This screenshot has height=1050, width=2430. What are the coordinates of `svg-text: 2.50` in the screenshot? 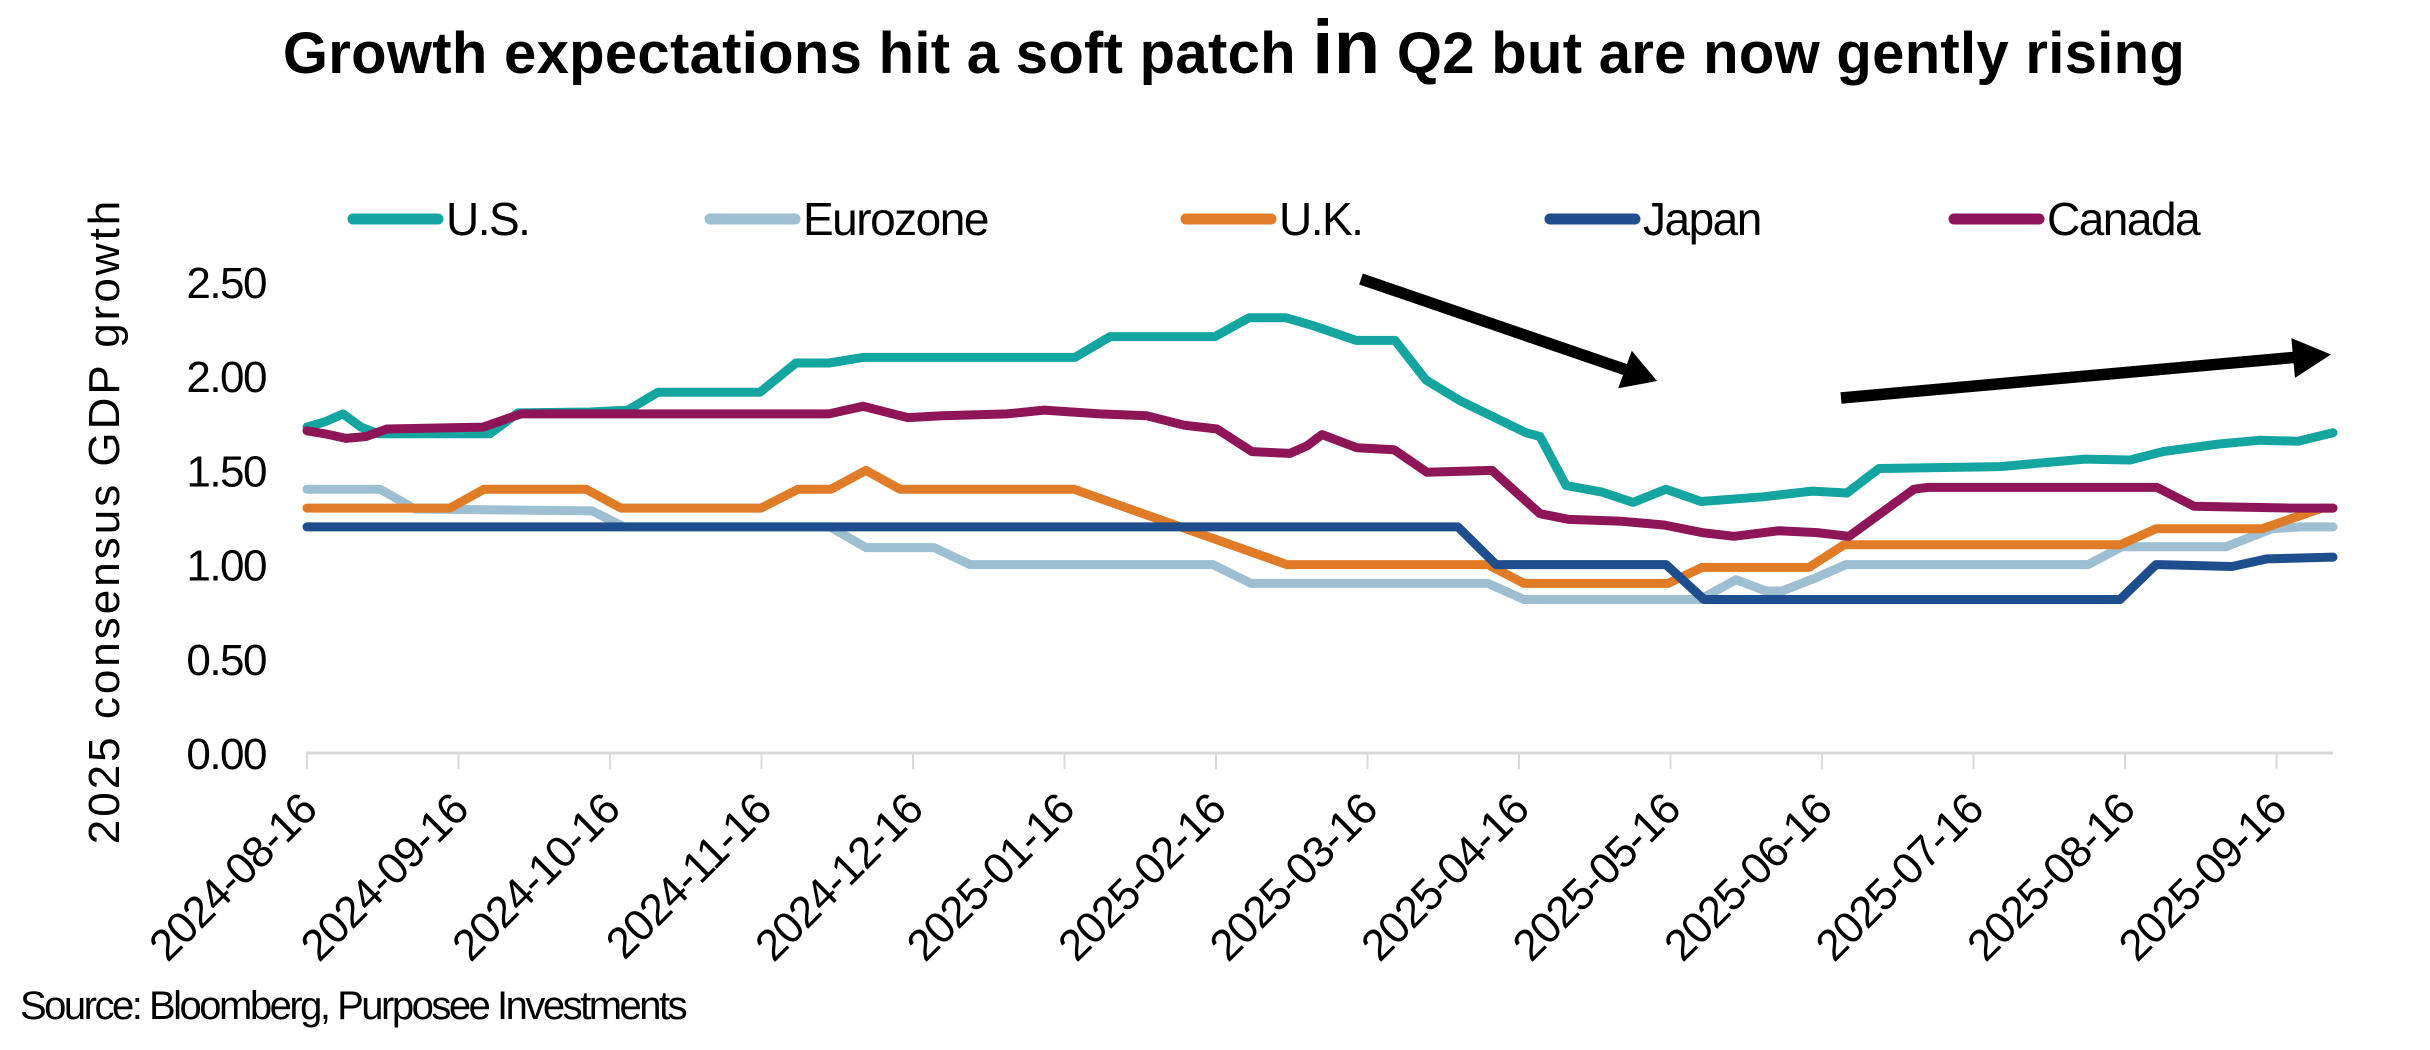 It's located at (226, 283).